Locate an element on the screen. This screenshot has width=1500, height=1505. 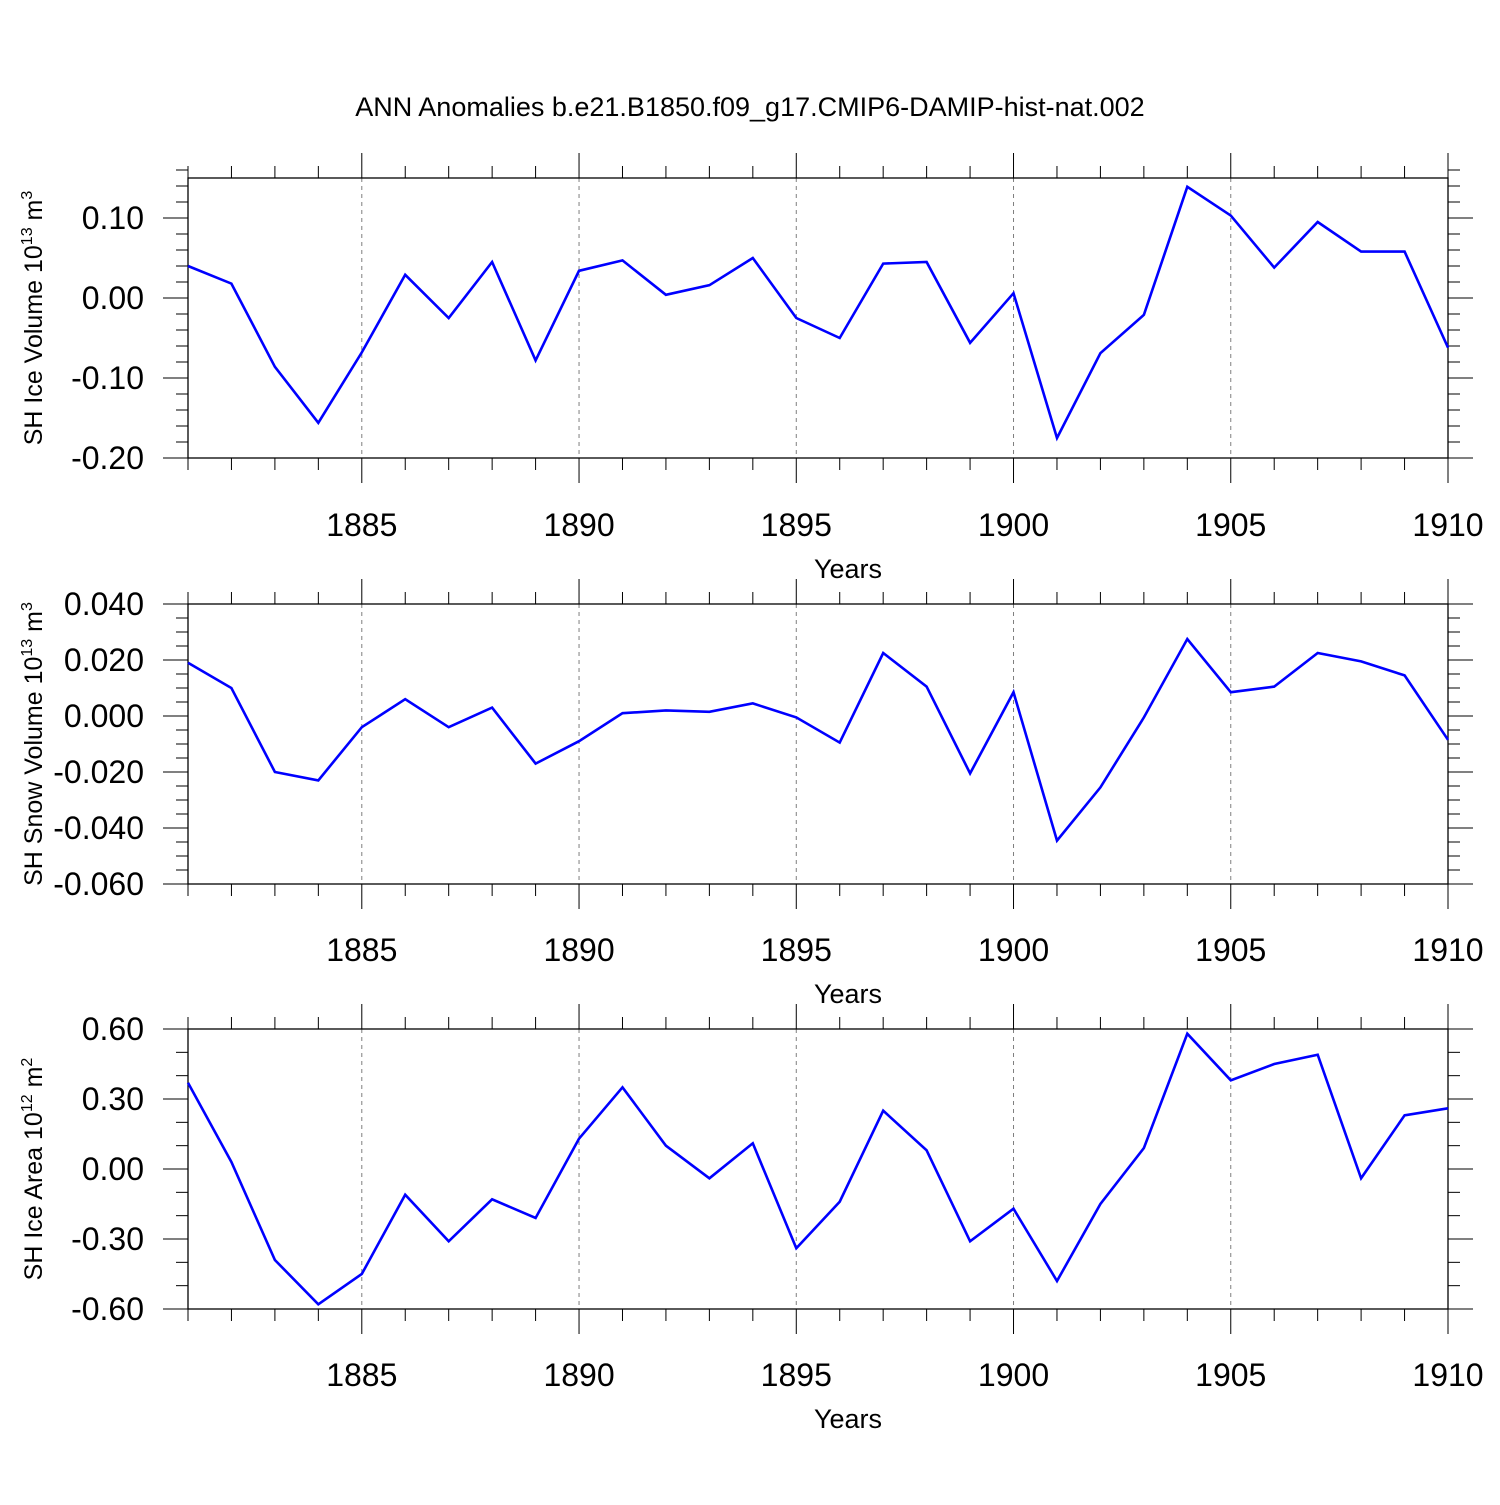
y-axis-label-text: SH Snow Volume 10 is located at coordinates (34, 771).